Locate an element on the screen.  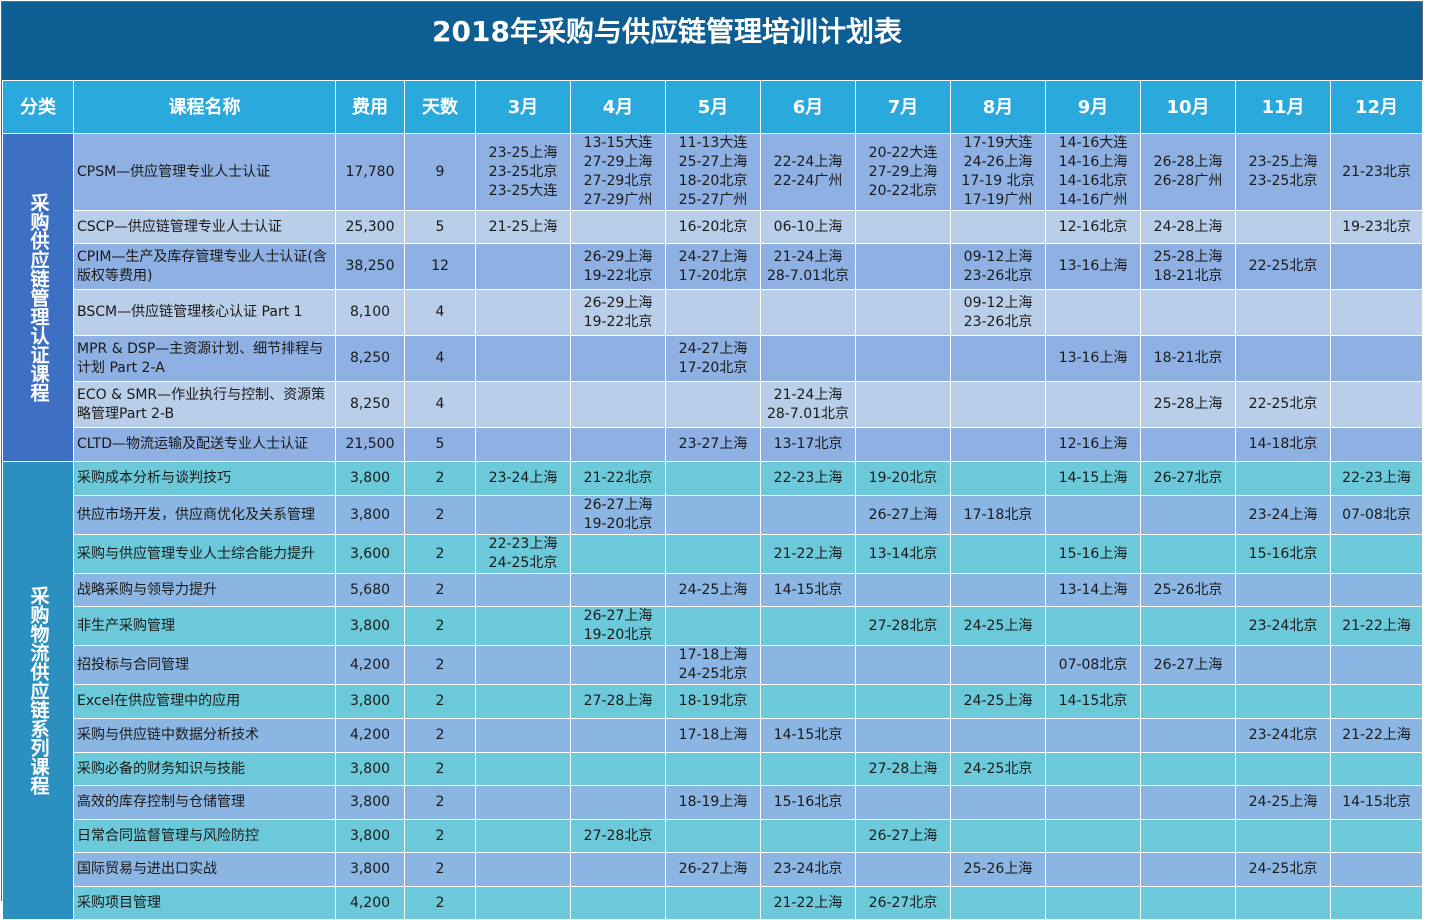
month-cell: 11-13大连 25-27上海 18-20北京 25-27广州 is located at coordinates (713, 172).